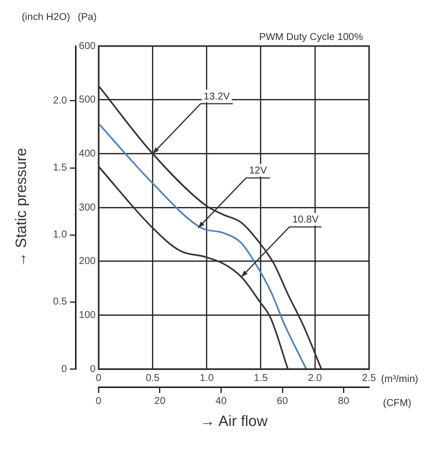  What do you see at coordinates (46, 17) in the screenshot?
I see `y2-axis-title: (inch H2O)` at bounding box center [46, 17].